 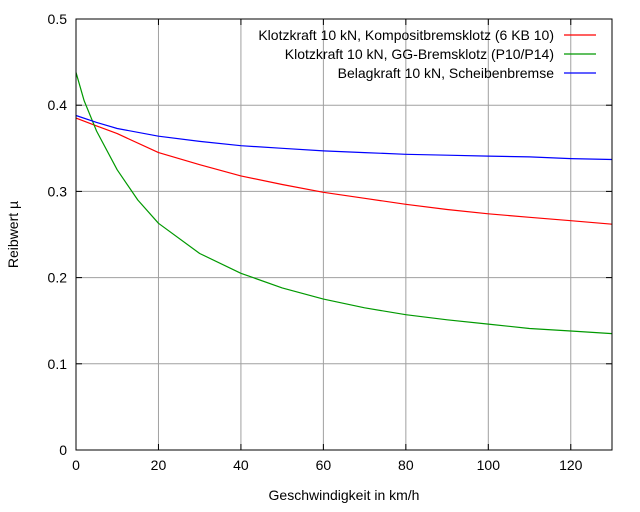 What do you see at coordinates (324, 465) in the screenshot?
I see `x-tick-label: 60` at bounding box center [324, 465].